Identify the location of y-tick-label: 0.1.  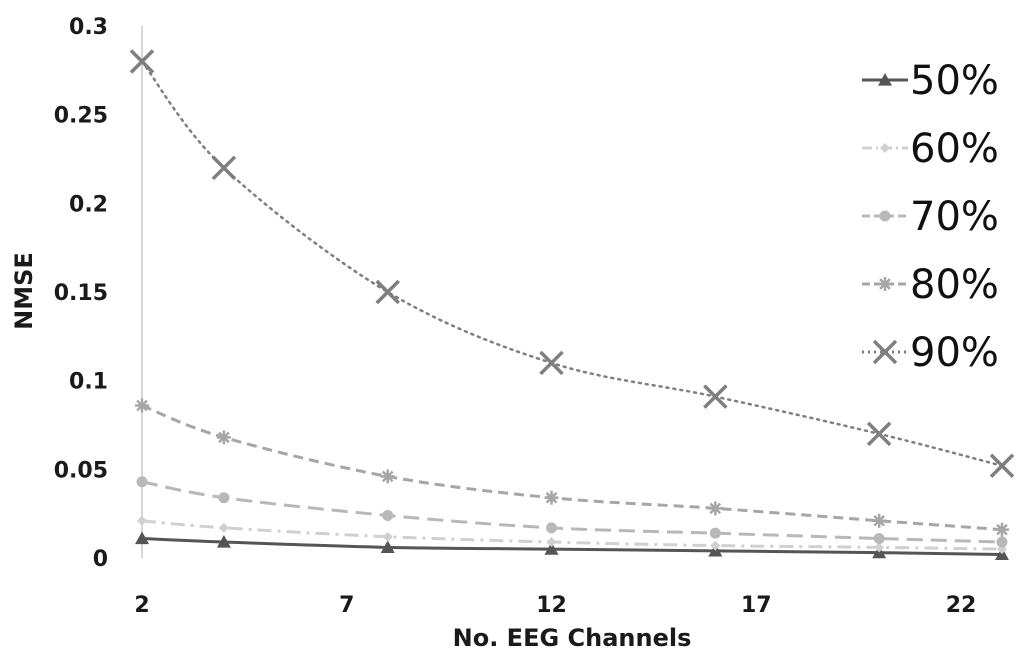
(88, 382).